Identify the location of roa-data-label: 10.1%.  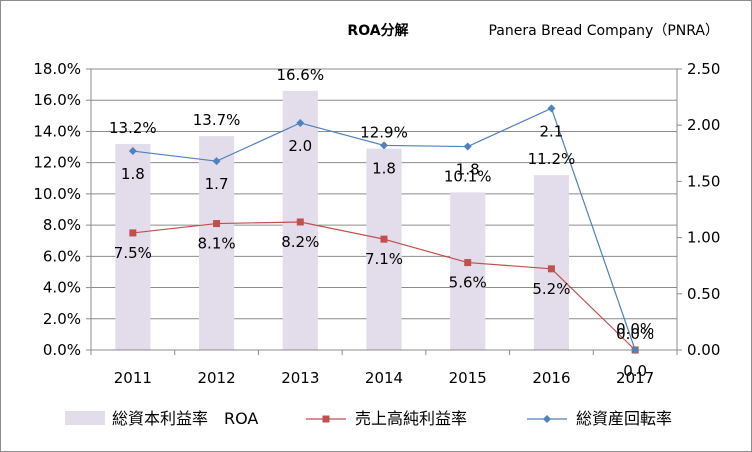
(468, 176).